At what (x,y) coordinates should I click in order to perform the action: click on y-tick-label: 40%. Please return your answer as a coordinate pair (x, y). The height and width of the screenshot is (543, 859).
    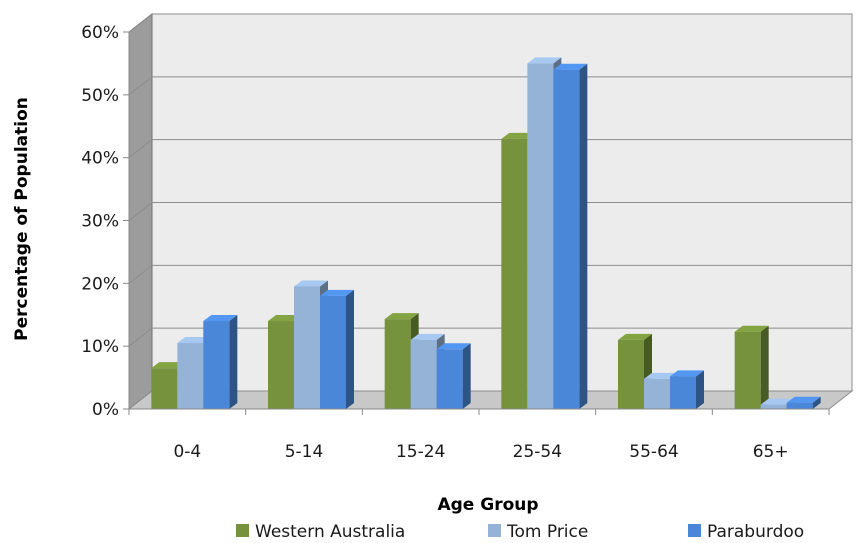
    Looking at the image, I should click on (100, 159).